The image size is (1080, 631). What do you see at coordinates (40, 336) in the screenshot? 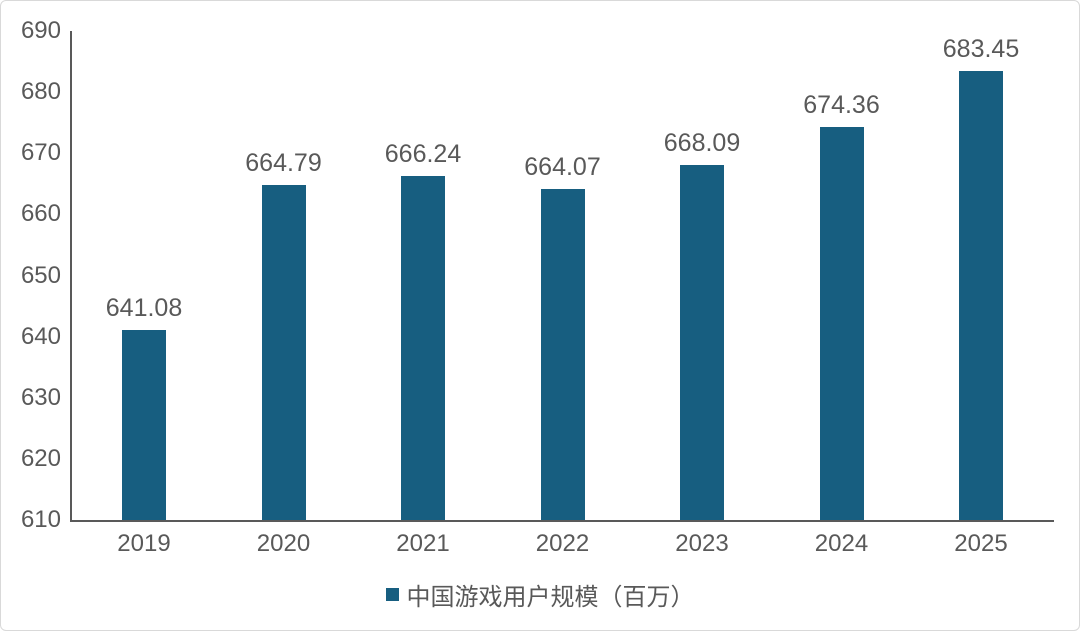
I see `y-tick-label: 640` at bounding box center [40, 336].